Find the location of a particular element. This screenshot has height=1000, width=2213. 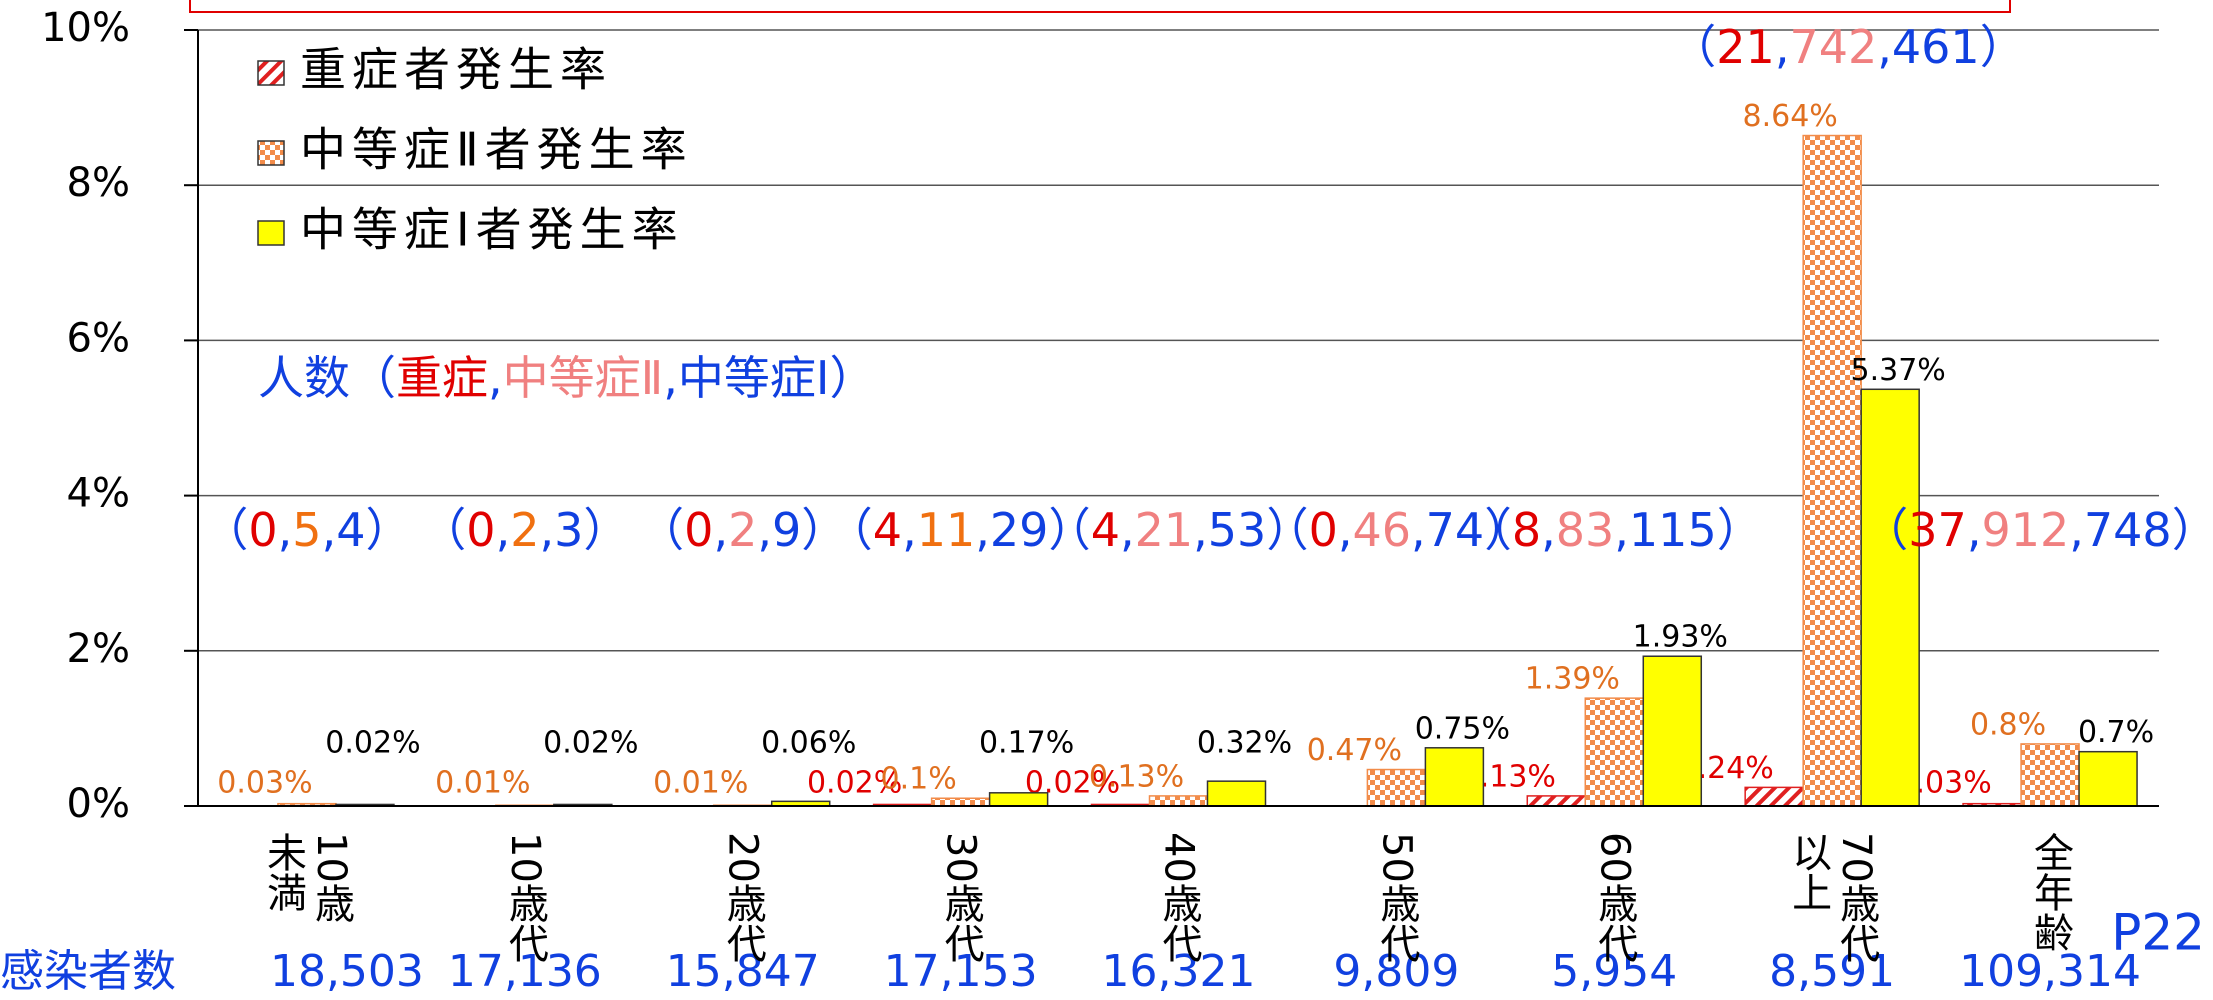

data-label: 0.7% is located at coordinates (2116, 732).